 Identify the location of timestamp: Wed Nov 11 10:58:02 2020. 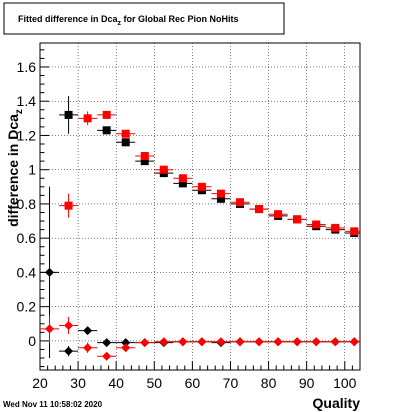
(53, 404).